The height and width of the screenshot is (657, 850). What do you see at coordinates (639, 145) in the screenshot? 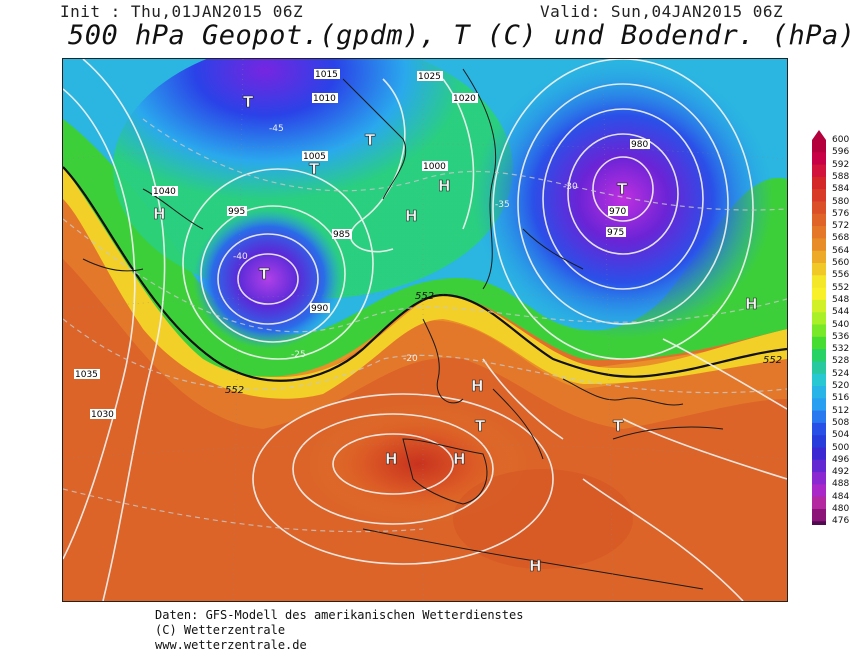
I see `isobar-label: 980` at bounding box center [639, 145].